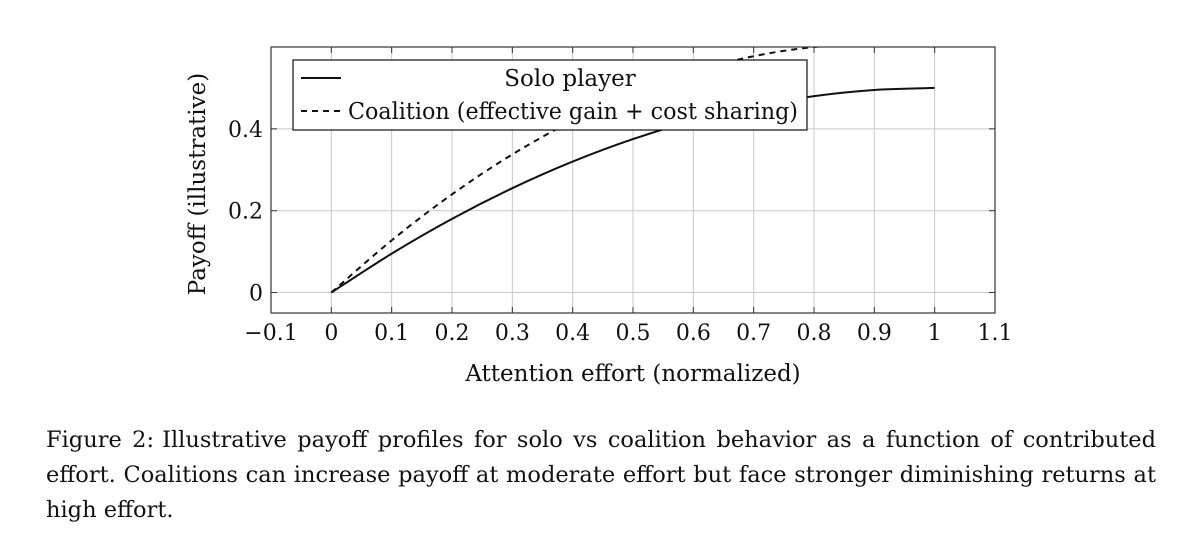  What do you see at coordinates (570, 79) in the screenshot?
I see `legend-entry-solo: Solo player` at bounding box center [570, 79].